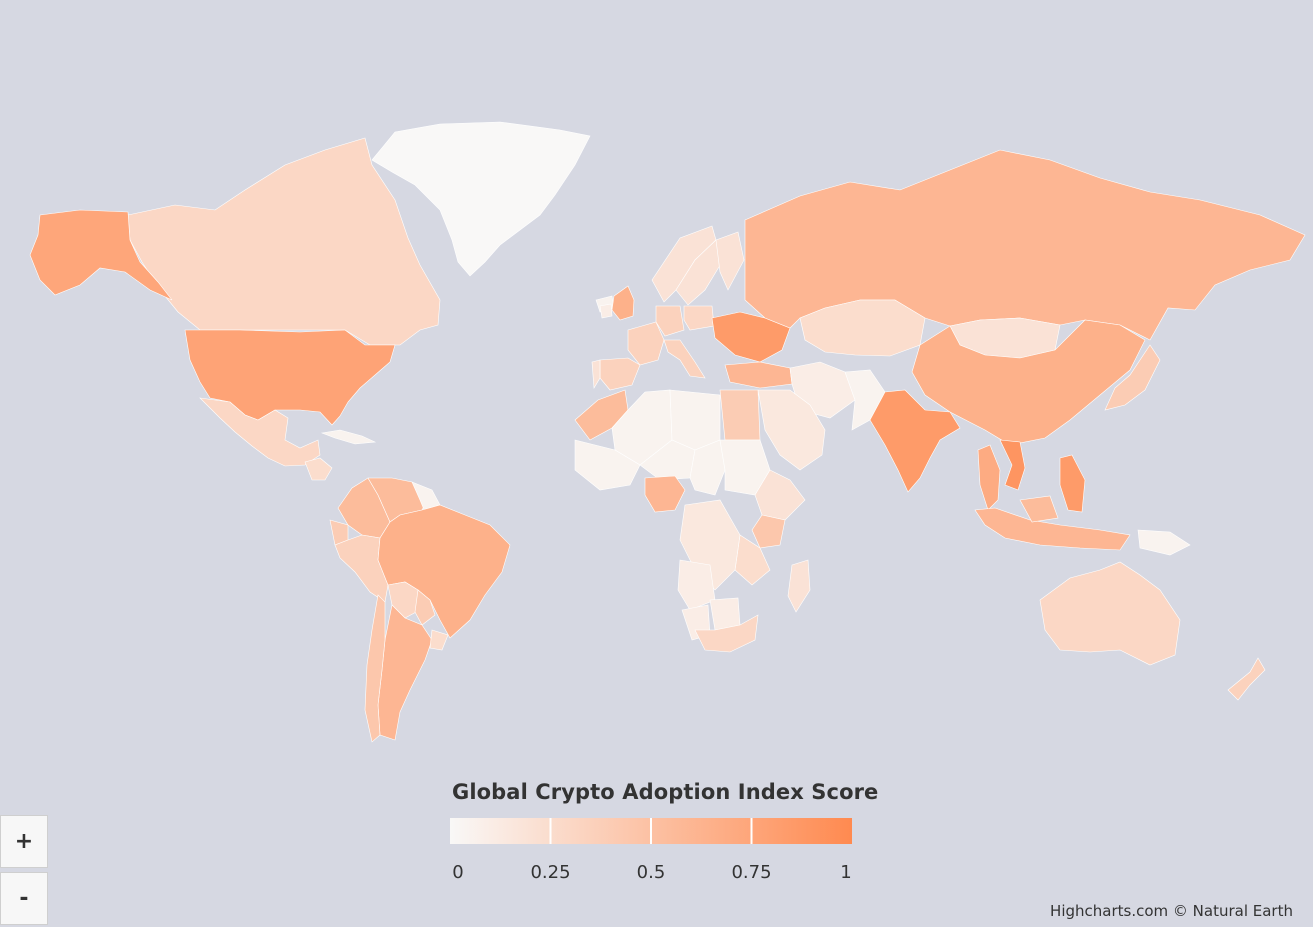 The height and width of the screenshot is (927, 1313). Describe the element at coordinates (989, 477) in the screenshot. I see `country-thailand: Thailand: 0.7` at that location.